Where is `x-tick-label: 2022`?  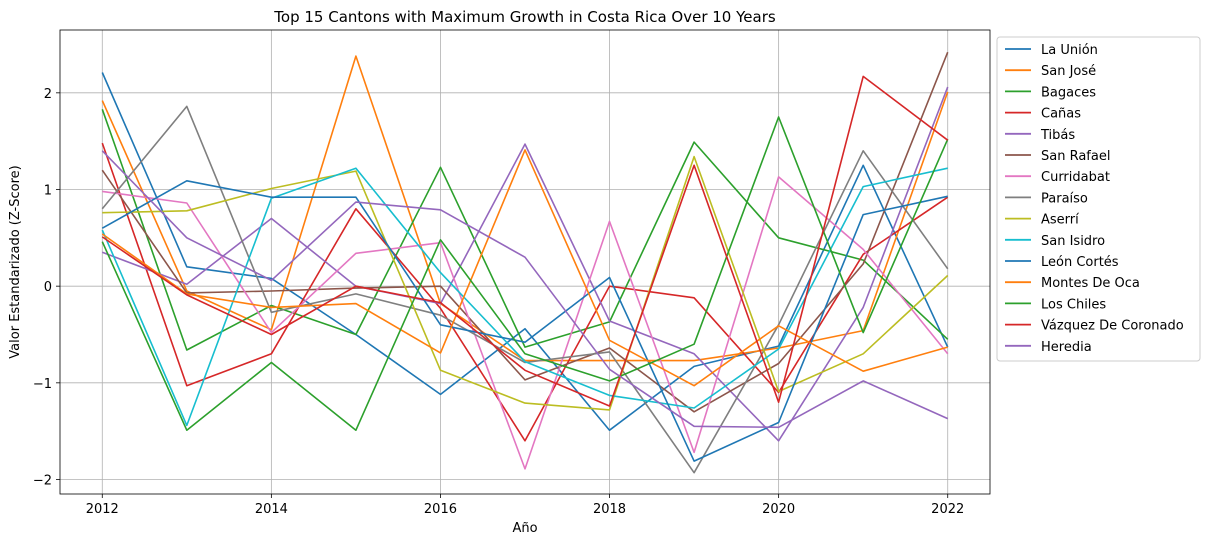
x-tick-label: 2022 is located at coordinates (947, 509).